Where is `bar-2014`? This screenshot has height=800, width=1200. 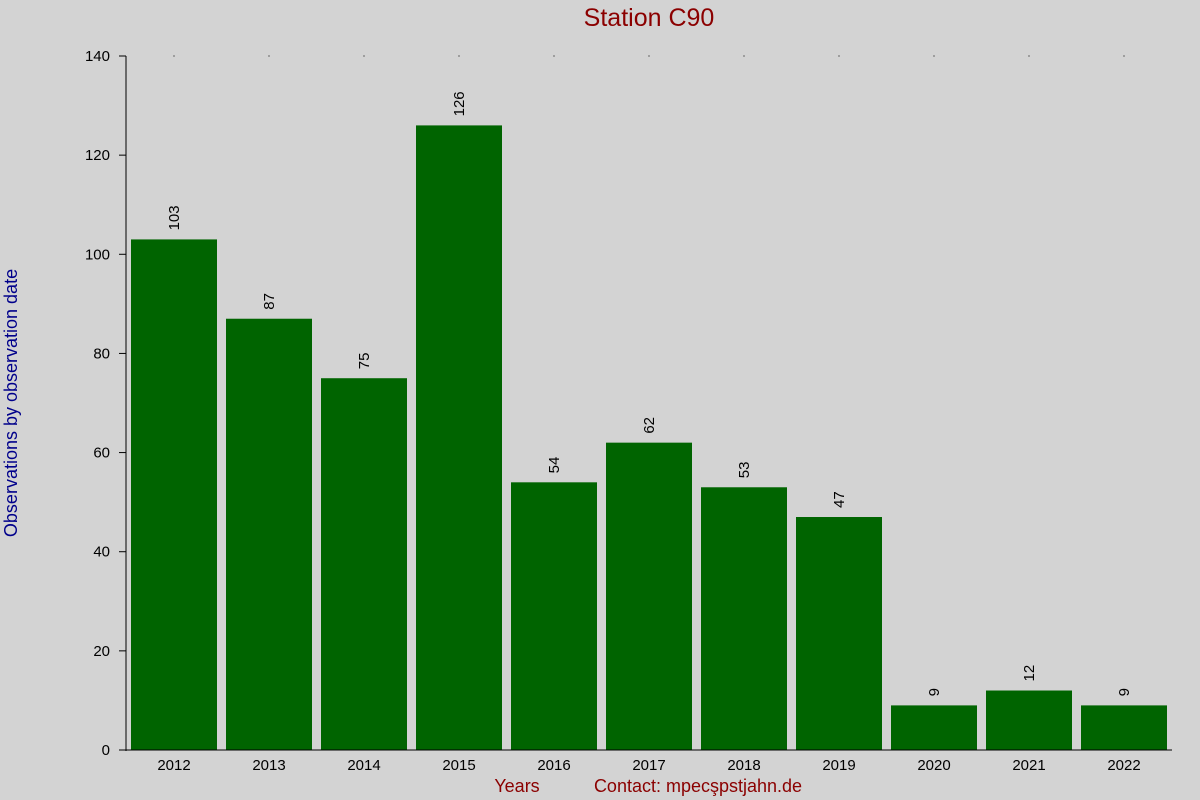
bar-2014 is located at coordinates (364, 564).